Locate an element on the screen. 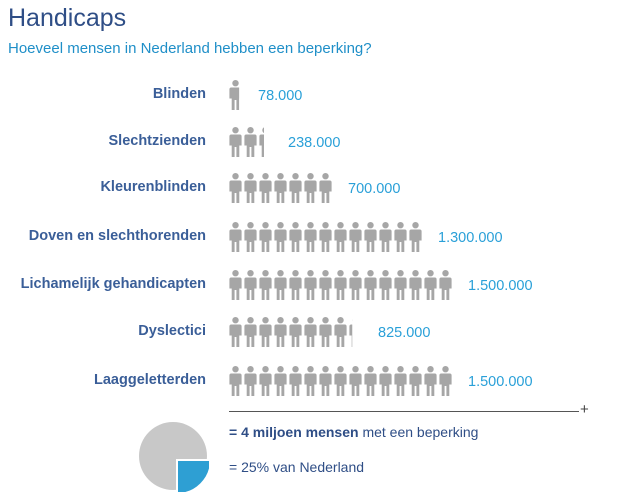  category-label: Laaggeletterden is located at coordinates (150, 380).